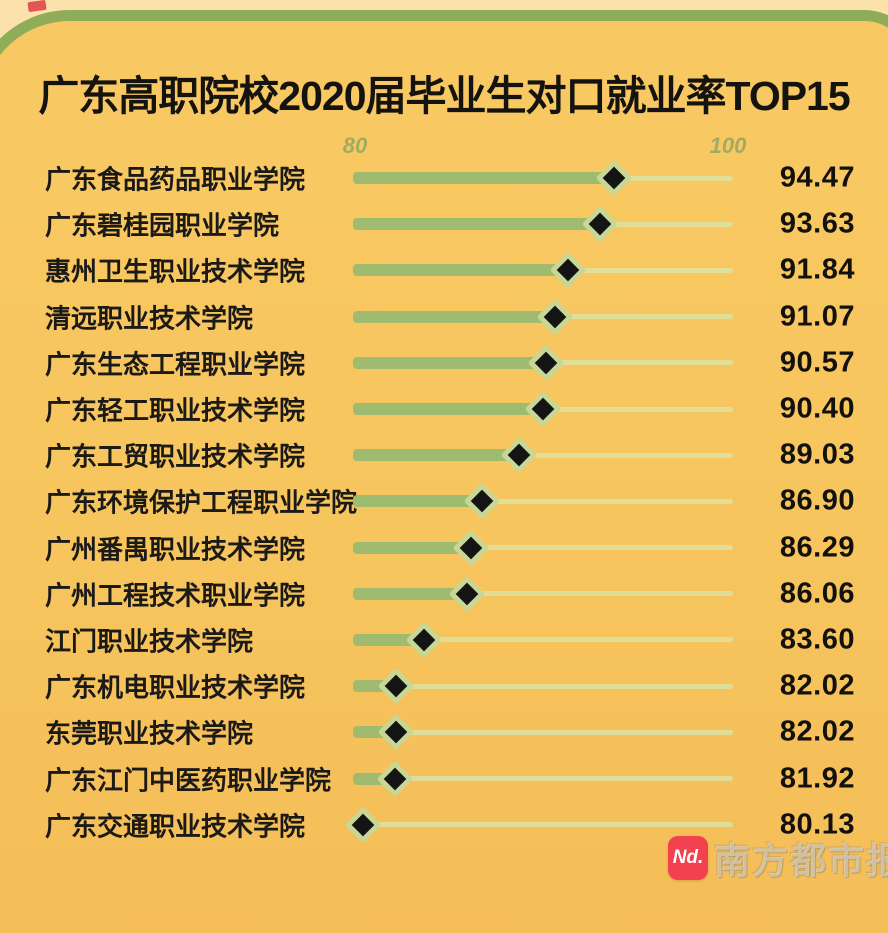  I want to click on chart-row: 惠州卫生职业技术学院 91.84, so click(444, 270).